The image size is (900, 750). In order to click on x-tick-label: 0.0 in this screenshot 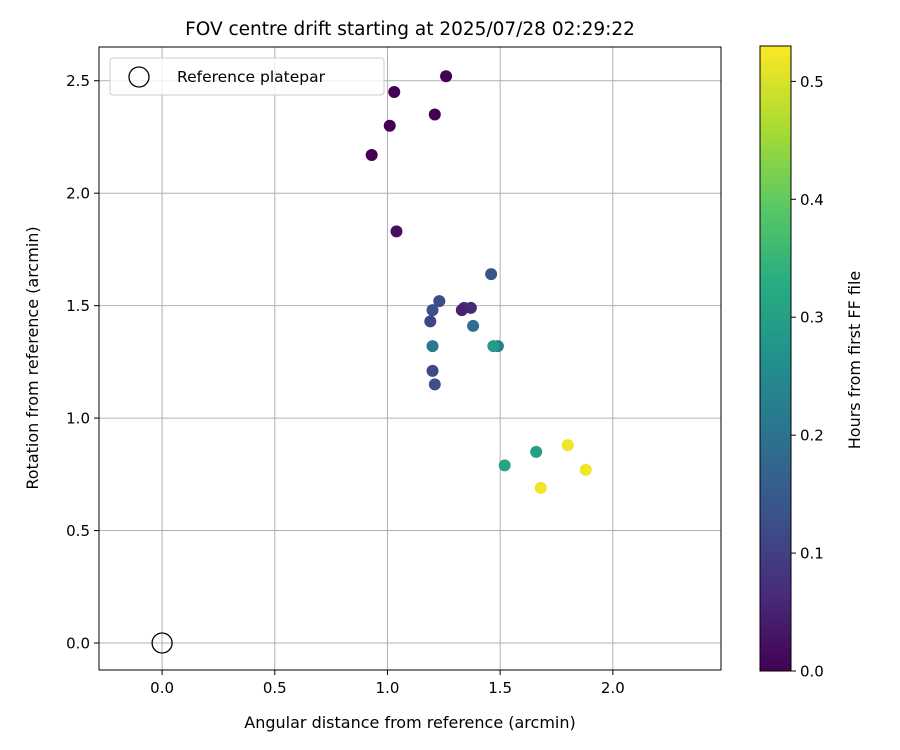, I will do `click(162, 688)`.